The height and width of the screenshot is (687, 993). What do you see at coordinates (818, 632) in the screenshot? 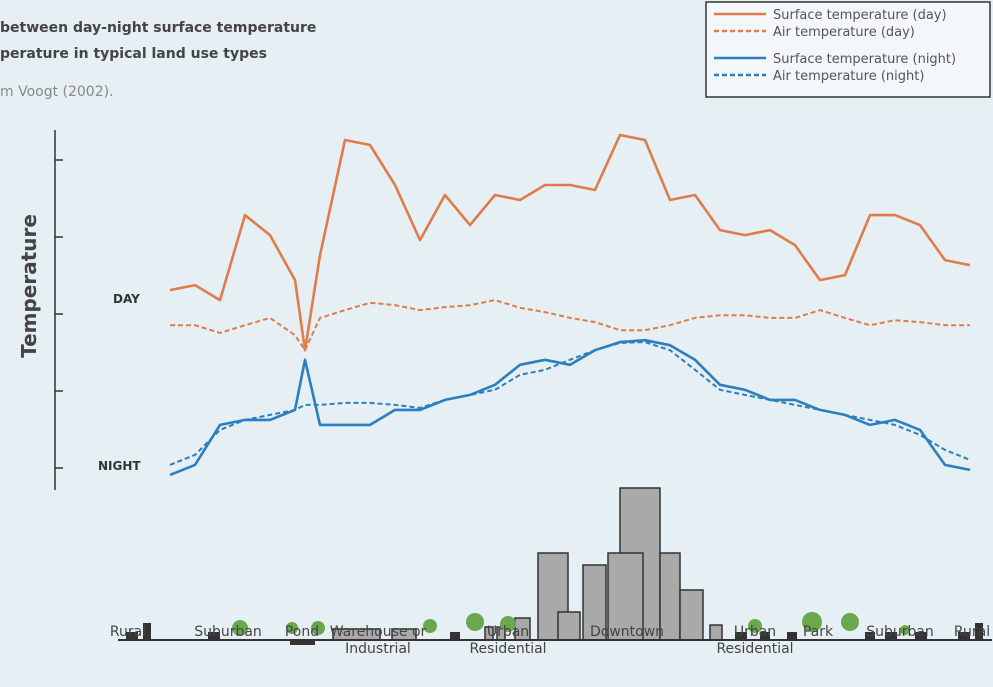
I see `land-use-label: Park` at bounding box center [818, 632].